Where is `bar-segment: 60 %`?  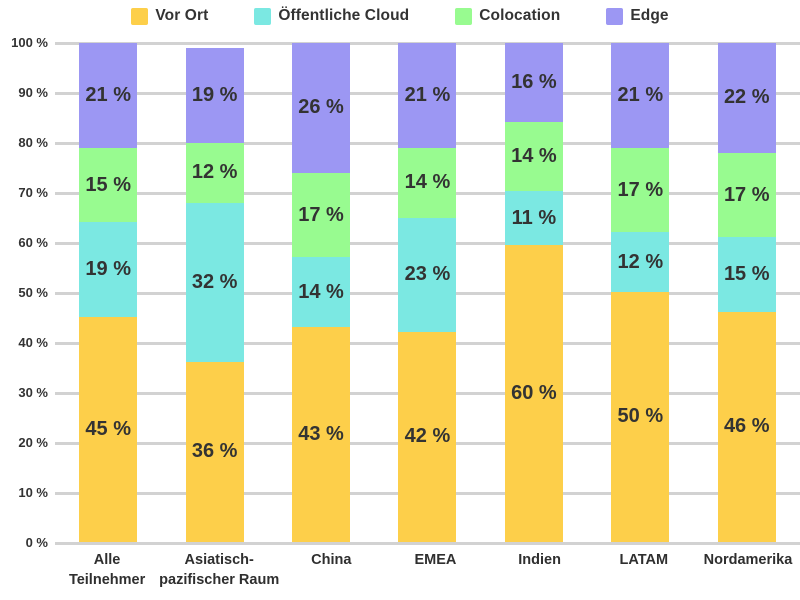
bar-segment: 60 % is located at coordinates (533, 393).